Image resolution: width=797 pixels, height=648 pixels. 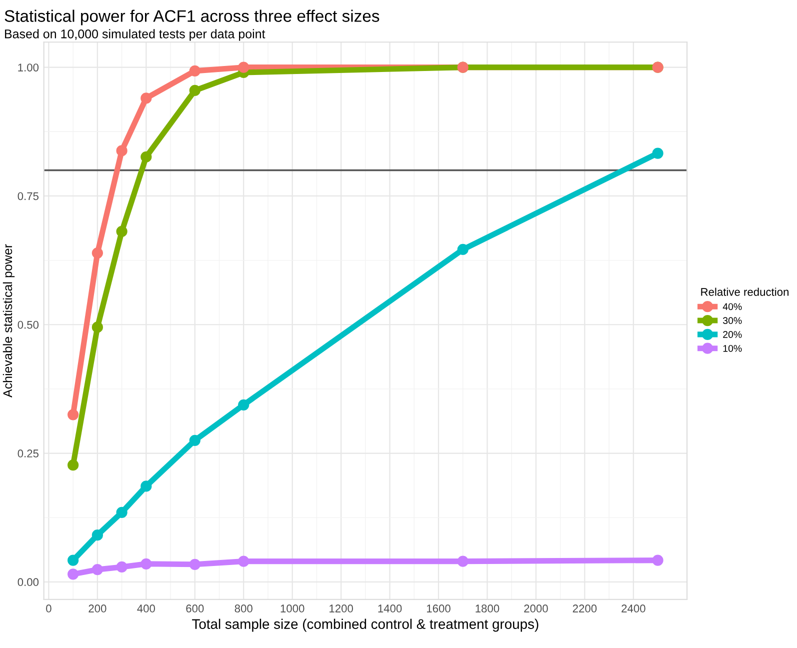 I want to click on x-tick-label: 1400, so click(x=390, y=608).